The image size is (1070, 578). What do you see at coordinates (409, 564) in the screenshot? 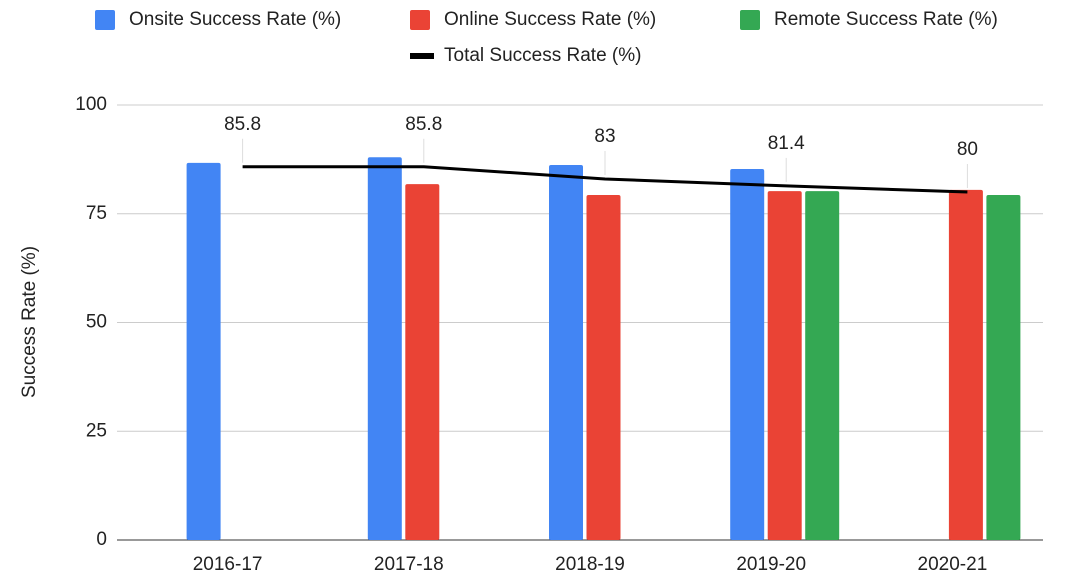
I see `x-tick-label: 2017-18` at bounding box center [409, 564].